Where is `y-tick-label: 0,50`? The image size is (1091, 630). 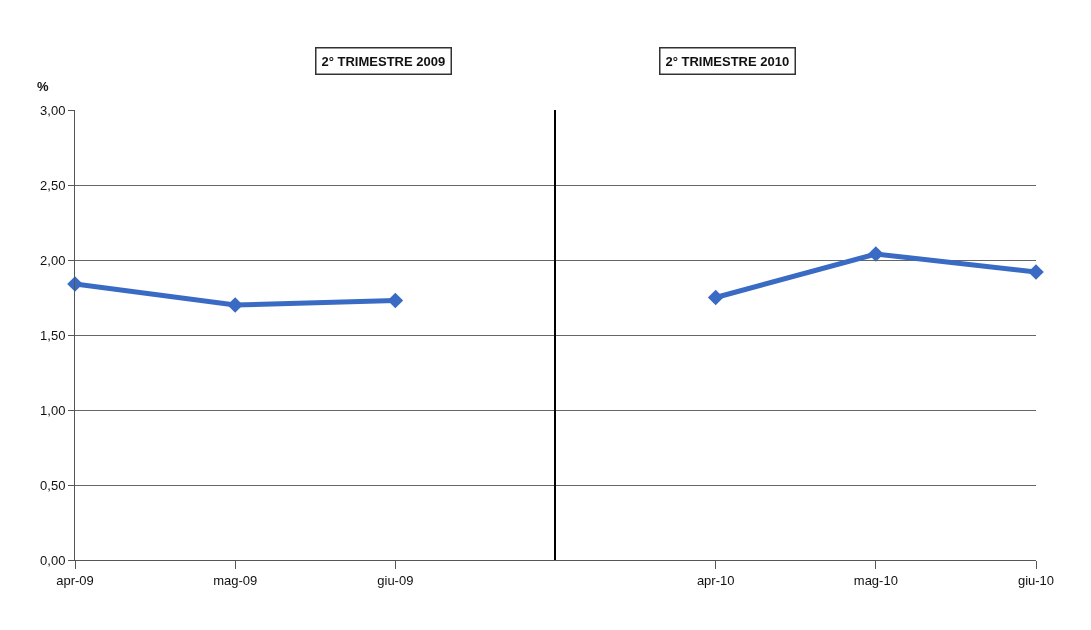 y-tick-label: 0,50 is located at coordinates (53, 485).